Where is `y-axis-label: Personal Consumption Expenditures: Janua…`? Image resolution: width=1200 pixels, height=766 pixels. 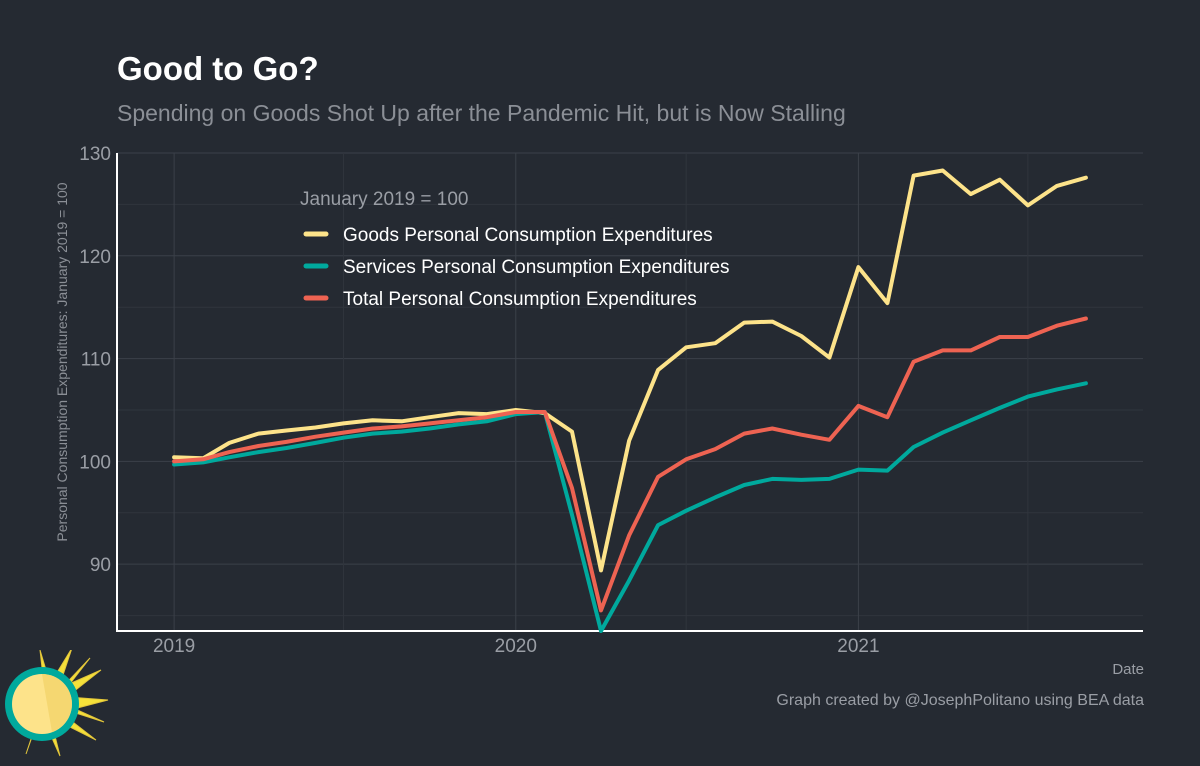 y-axis-label: Personal Consumption Expenditures: Janua… is located at coordinates (62, 361).